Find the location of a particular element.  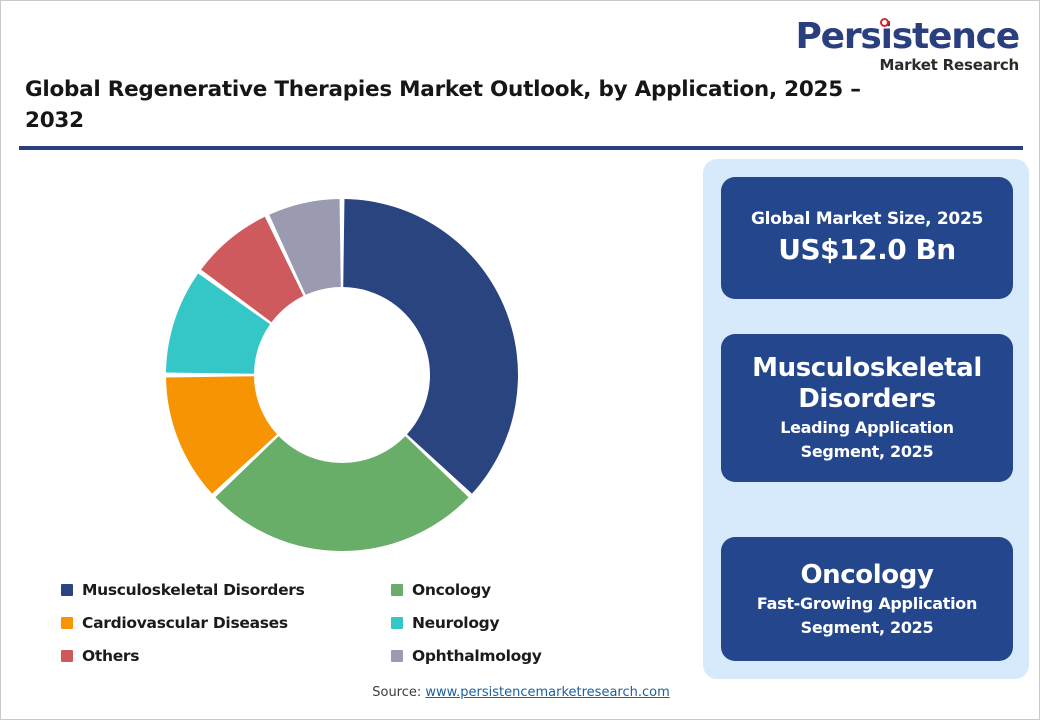

legend-item: Others is located at coordinates (226, 656).